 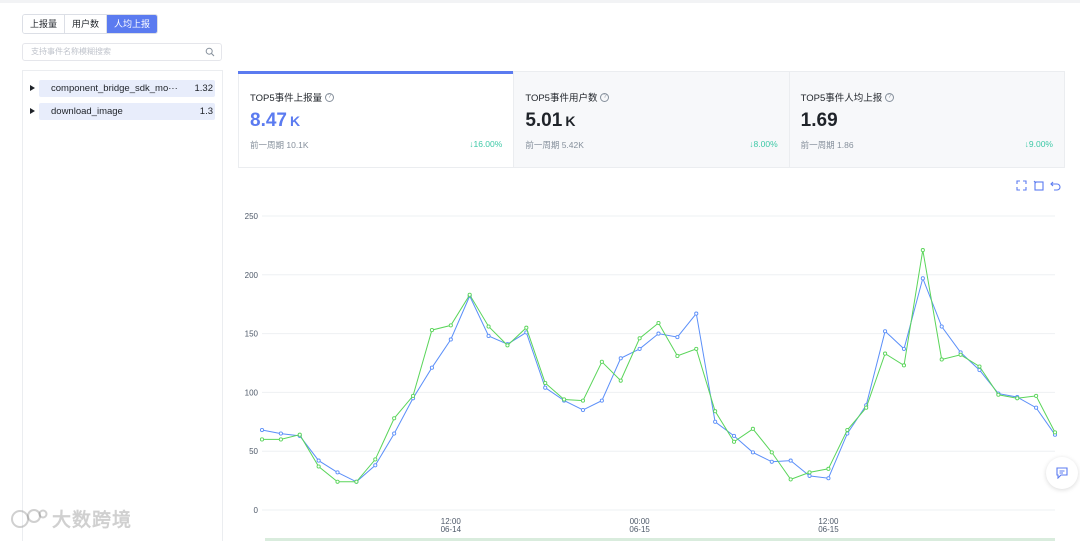 I want to click on zoom-select-icon, so click(x=1021, y=185).